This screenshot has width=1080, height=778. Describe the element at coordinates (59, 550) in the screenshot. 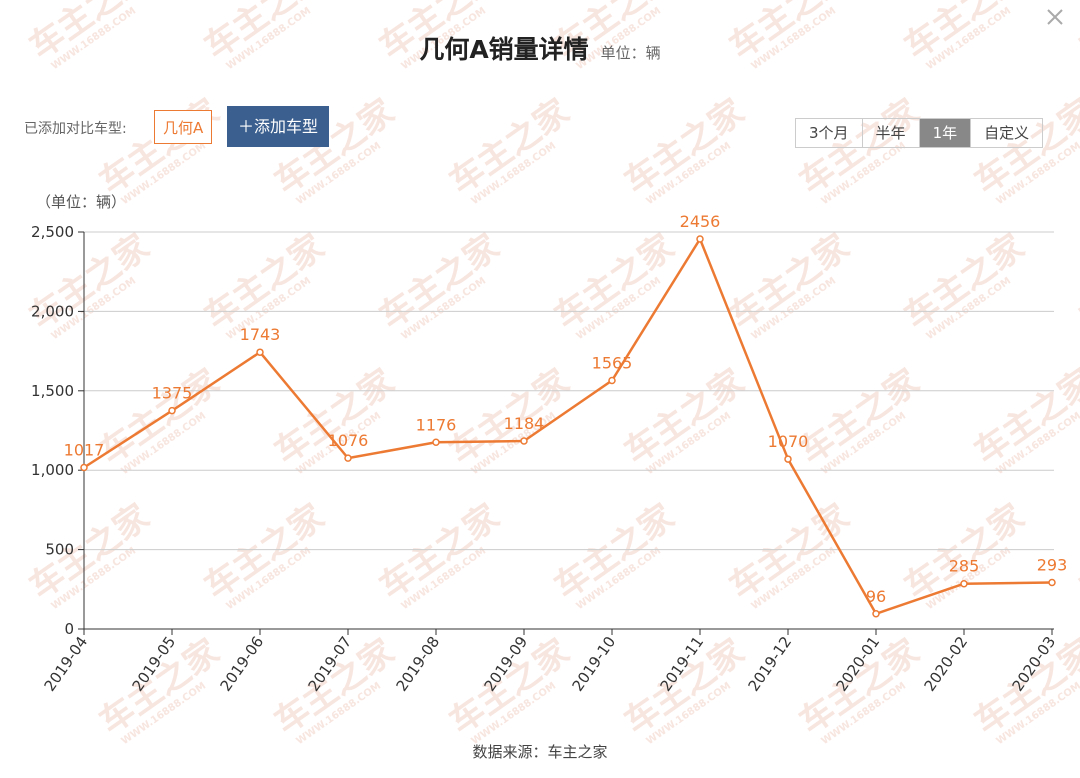

I see `y-tick-label: 500` at that location.